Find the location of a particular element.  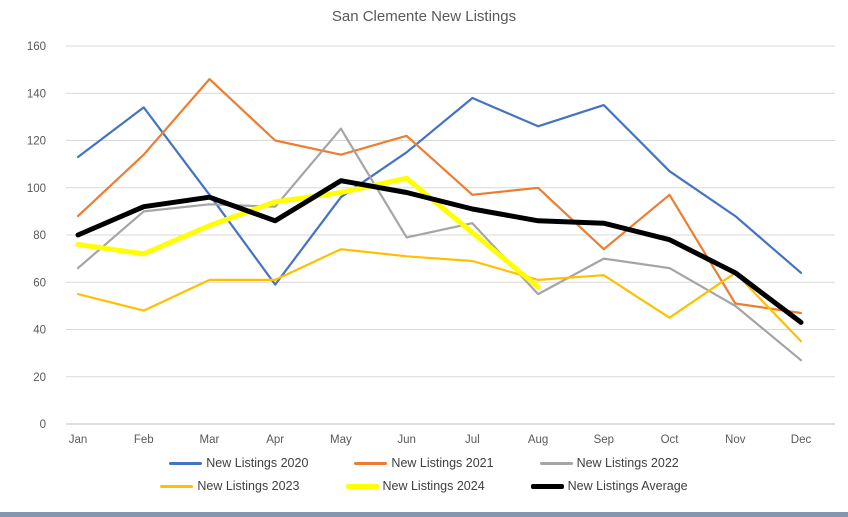

legend-item-new-listings-average: New Listings Average is located at coordinates (609, 486).